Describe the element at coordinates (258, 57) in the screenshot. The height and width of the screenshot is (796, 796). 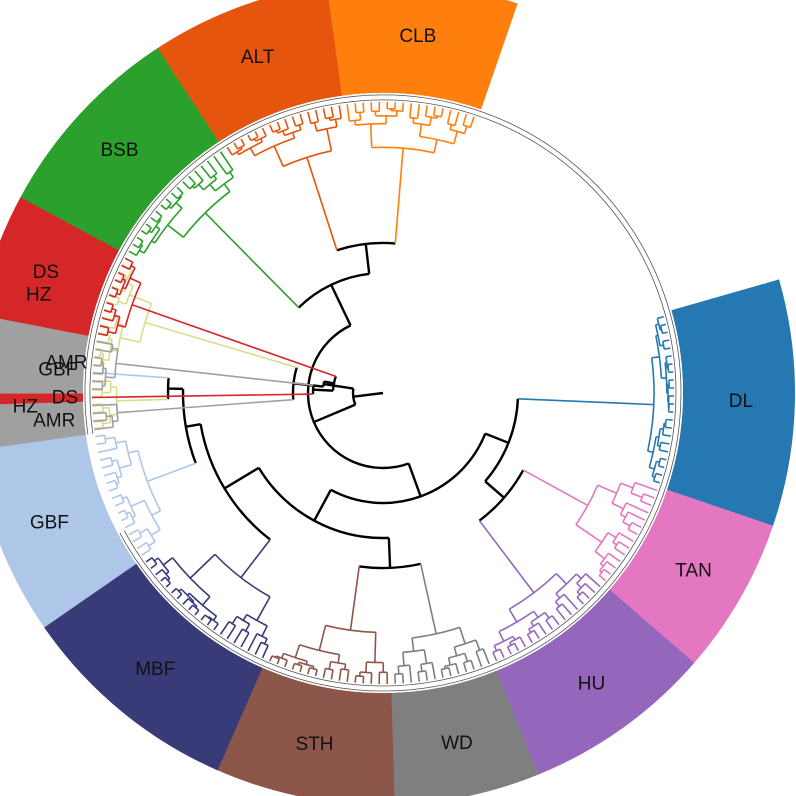
I see `clade-label-alt: ALT` at that location.